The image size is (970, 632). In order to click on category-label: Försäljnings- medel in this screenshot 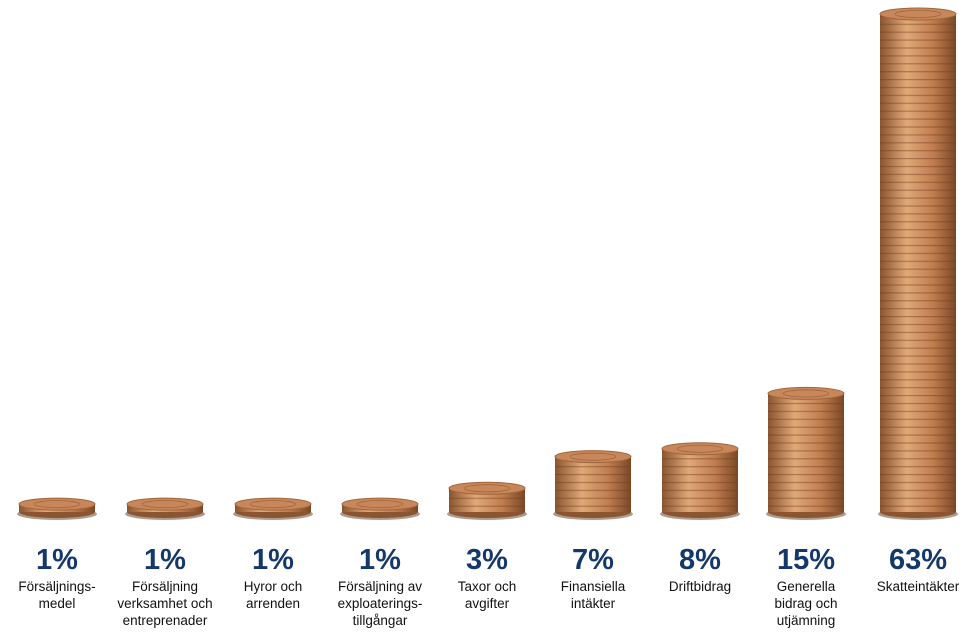, I will do `click(57, 595)`.